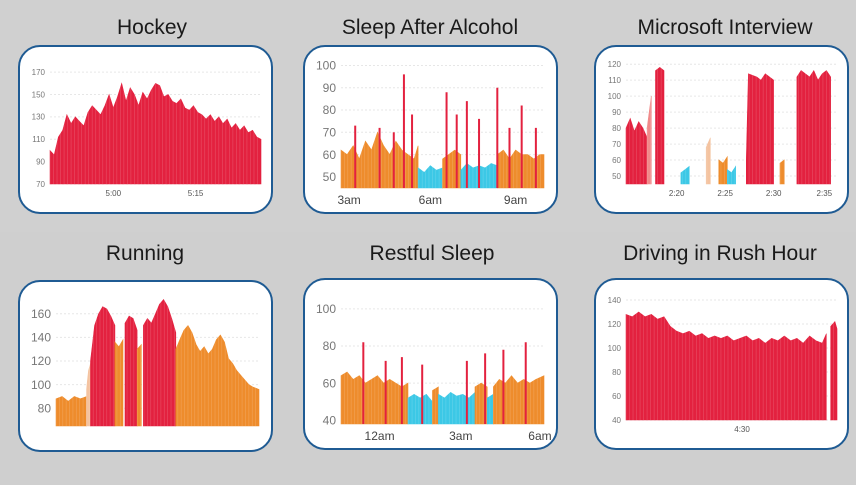 This screenshot has height=485, width=856. What do you see at coordinates (430, 27) in the screenshot?
I see `chart-title-sleep-after-alcohol: Sleep After Alcohol` at bounding box center [430, 27].